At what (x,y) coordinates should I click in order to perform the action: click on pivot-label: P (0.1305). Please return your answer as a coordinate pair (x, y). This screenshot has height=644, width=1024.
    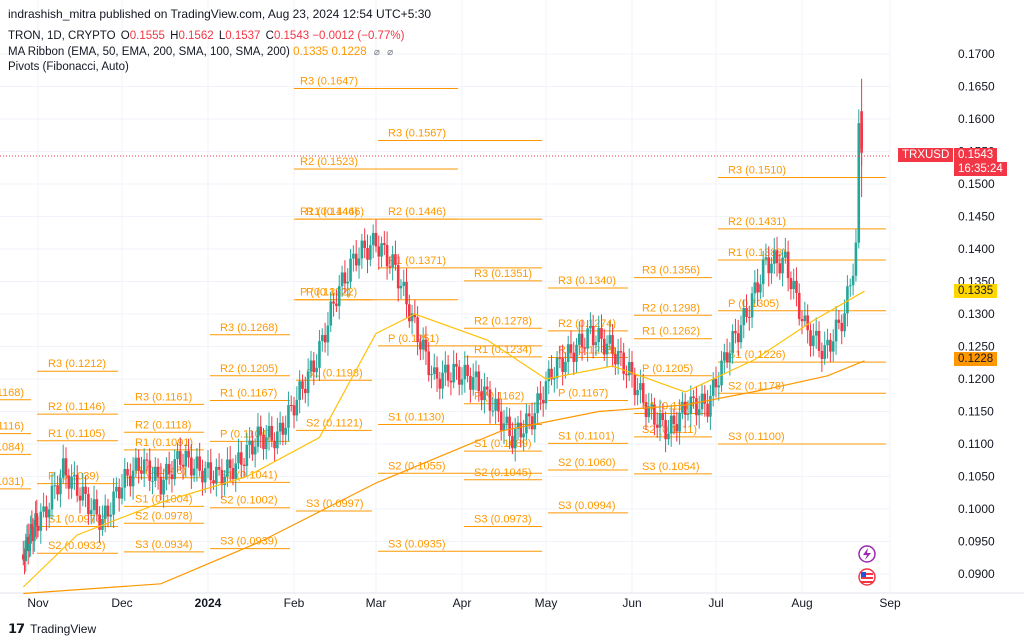
    Looking at the image, I should click on (753, 304).